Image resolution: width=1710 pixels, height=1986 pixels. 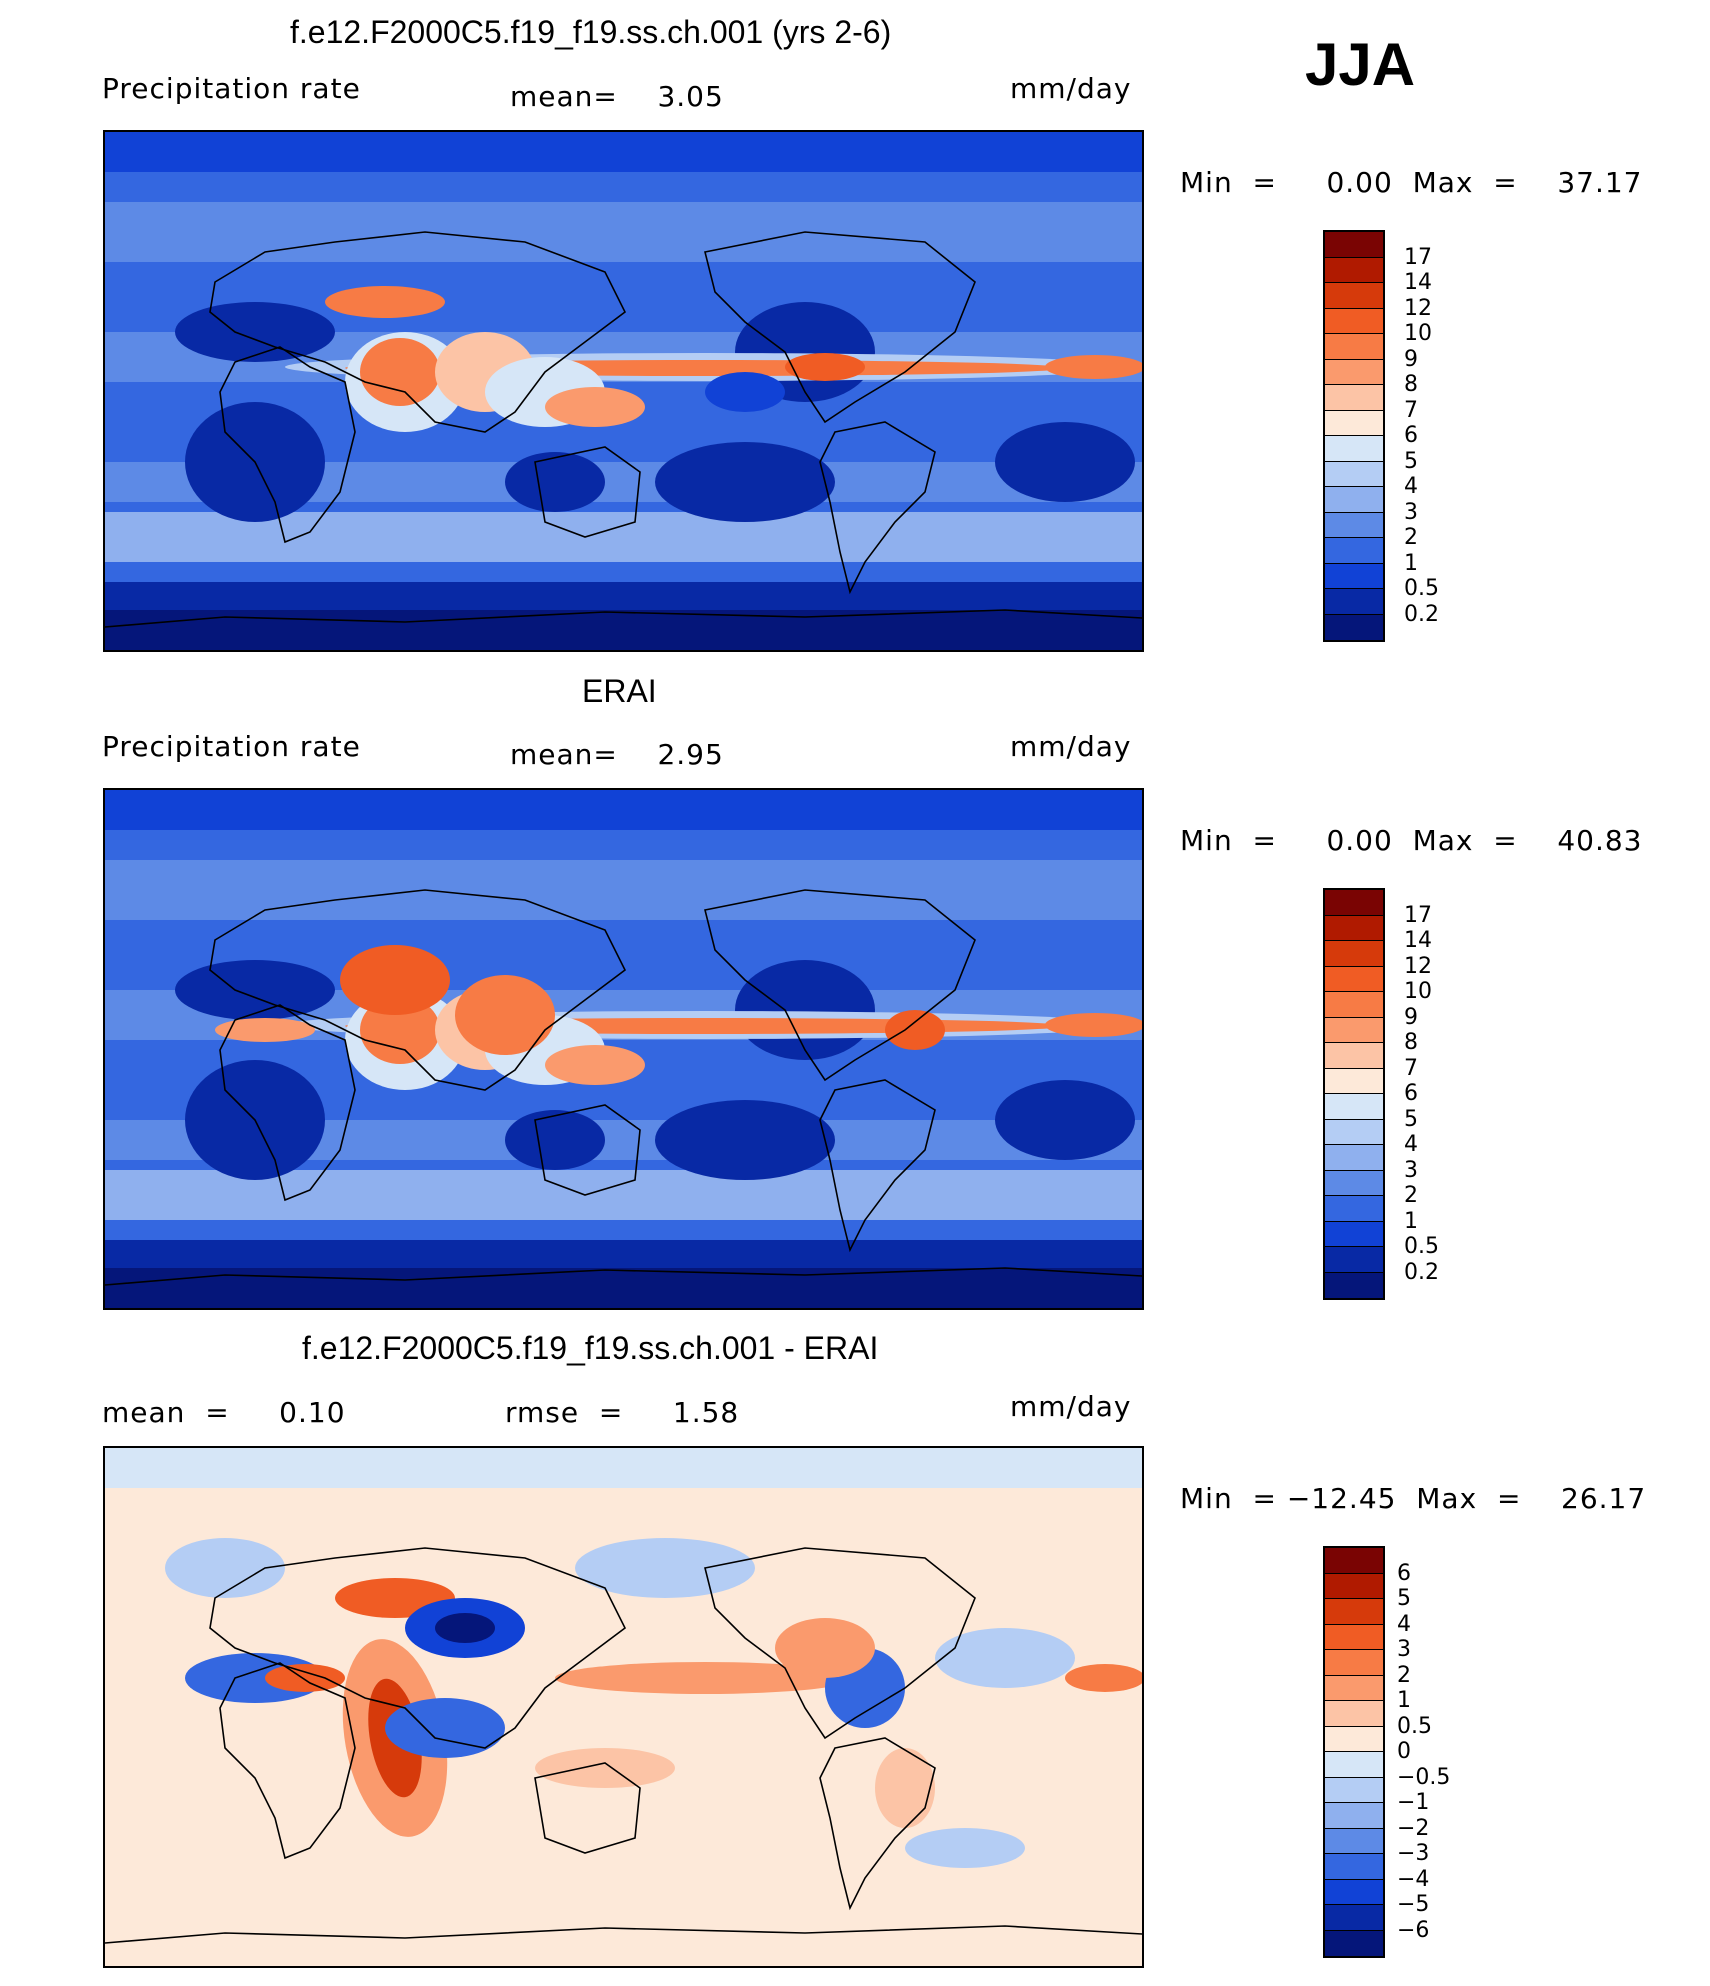 What do you see at coordinates (231, 746) in the screenshot?
I see `panel2-left-label: Precipitation rate` at bounding box center [231, 746].